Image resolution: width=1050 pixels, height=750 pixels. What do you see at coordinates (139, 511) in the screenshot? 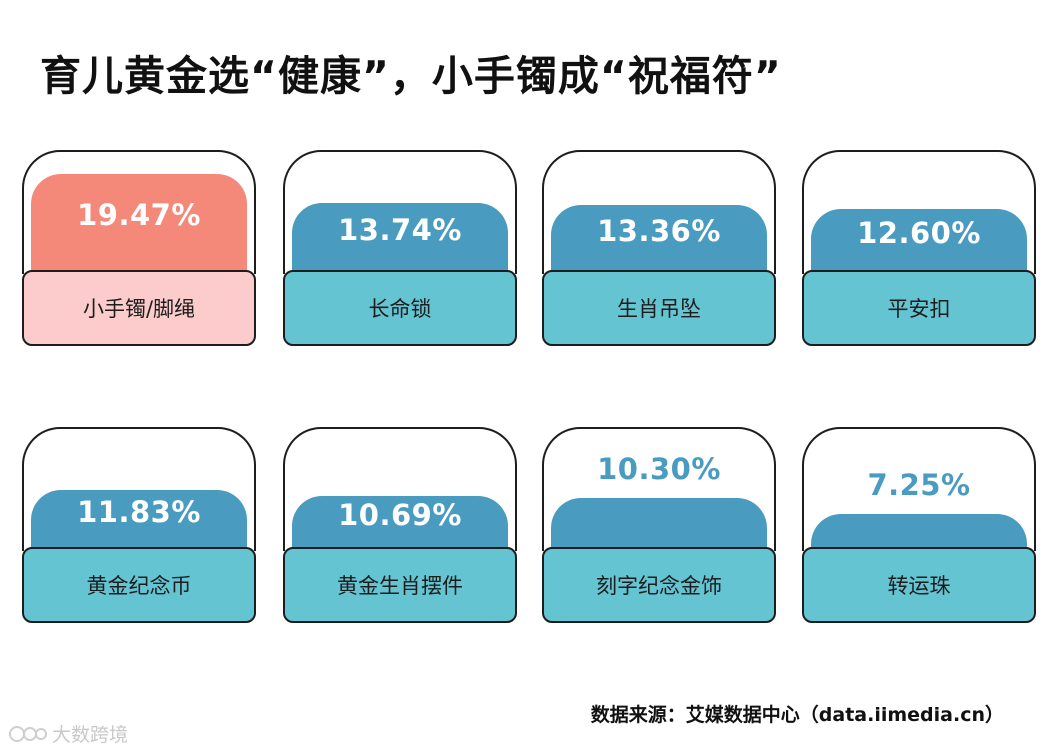
I see `value-label: 11.83%` at bounding box center [139, 511].